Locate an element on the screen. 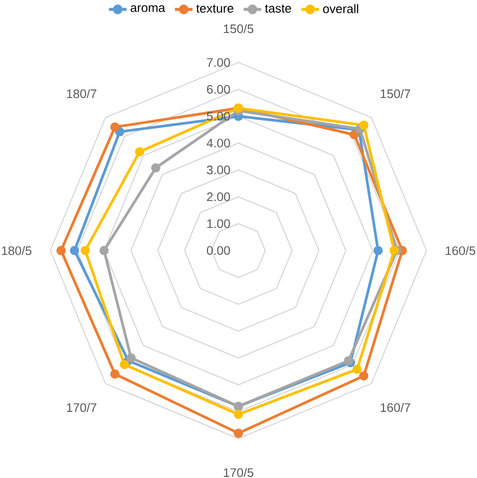 Image resolution: width=477 pixels, height=478 pixels. spoke-label: 160/5 is located at coordinates (461, 251).